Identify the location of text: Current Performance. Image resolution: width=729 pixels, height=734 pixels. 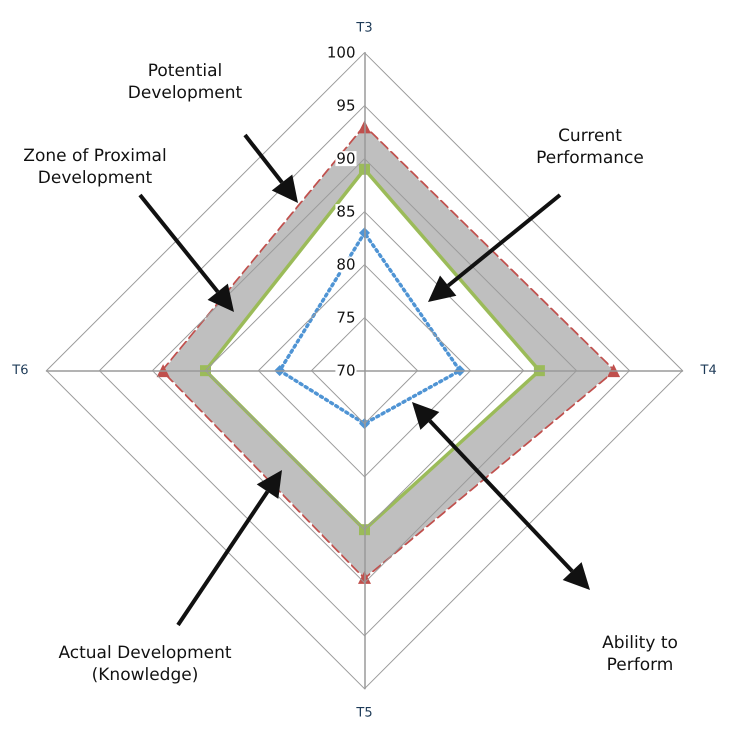
(590, 147).